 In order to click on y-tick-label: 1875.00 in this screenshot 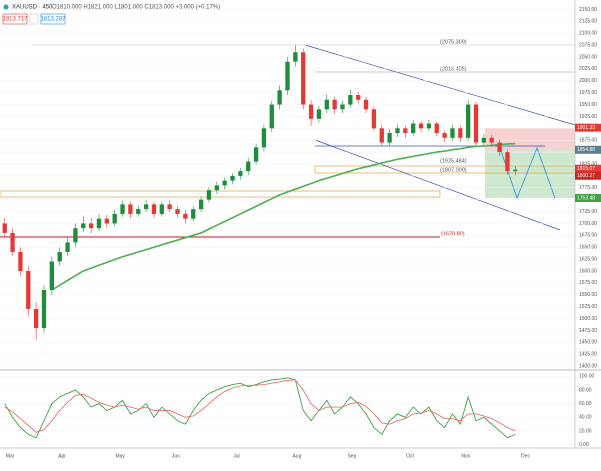, I will do `click(588, 141)`.